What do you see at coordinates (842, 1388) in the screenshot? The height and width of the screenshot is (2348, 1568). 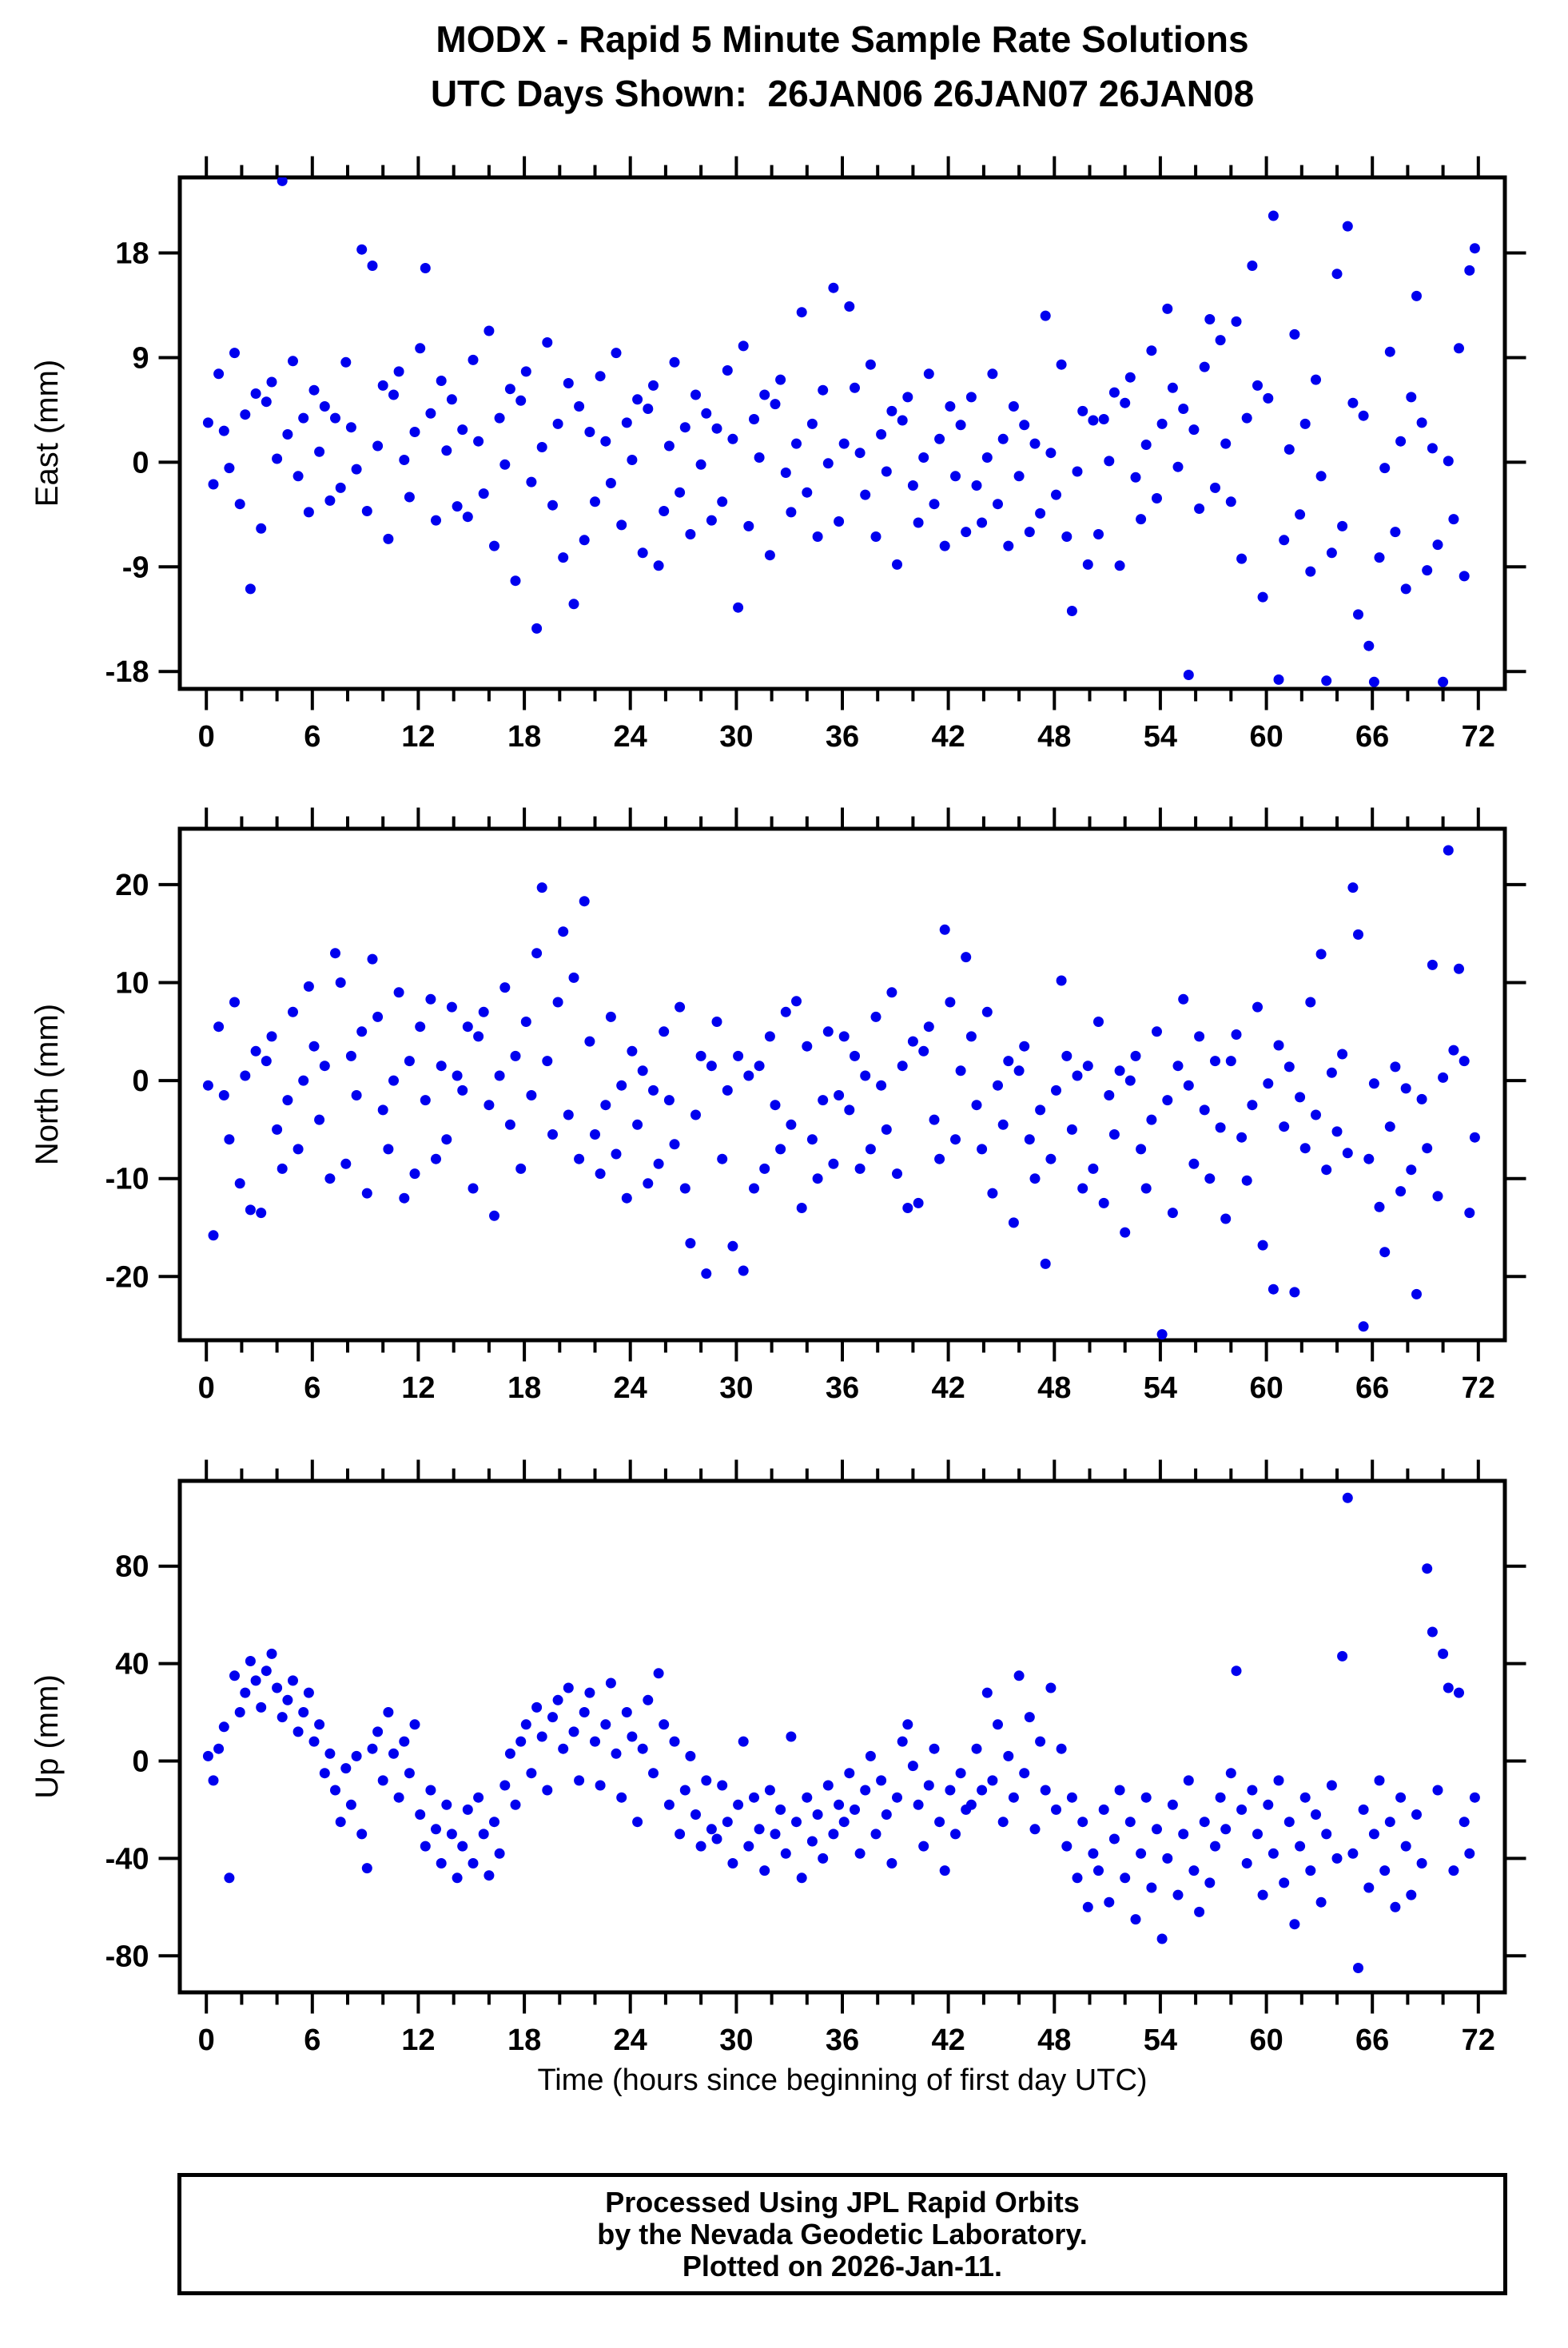 I see `north-x-tick-label: 36` at bounding box center [842, 1388].